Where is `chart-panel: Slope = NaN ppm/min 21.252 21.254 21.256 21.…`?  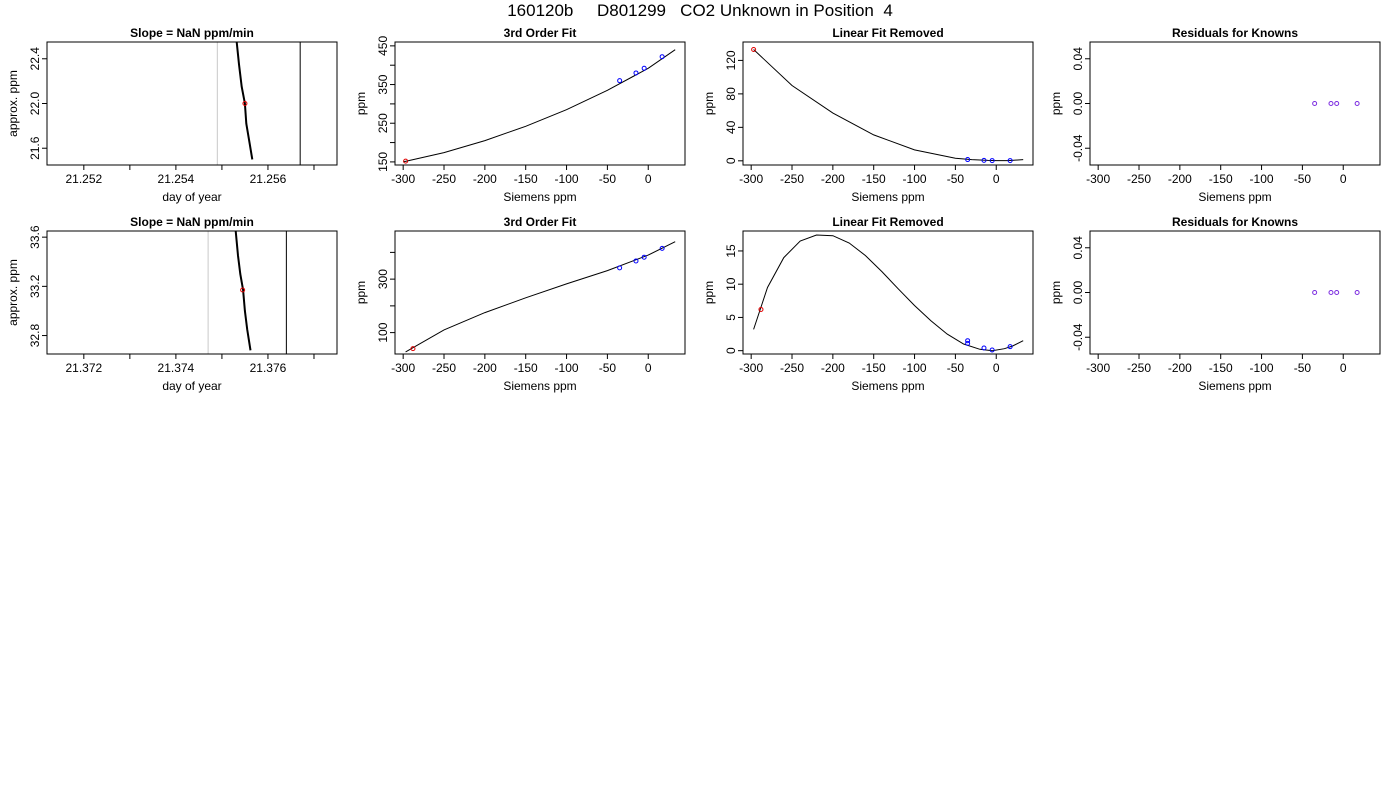
chart-panel: Slope = NaN ppm/min 21.252 21.254 21.256 21.… is located at coordinates (172, 115).